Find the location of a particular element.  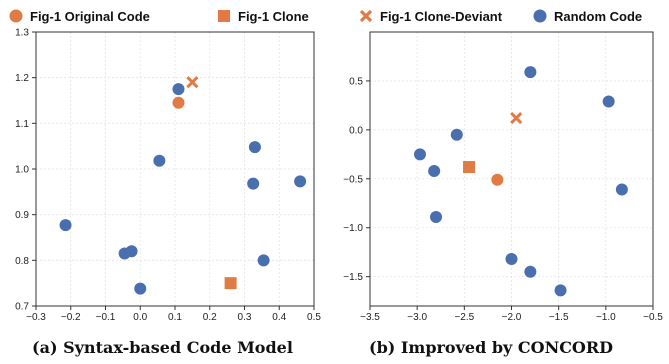

y-tick-label: −0.5 is located at coordinates (353, 179).